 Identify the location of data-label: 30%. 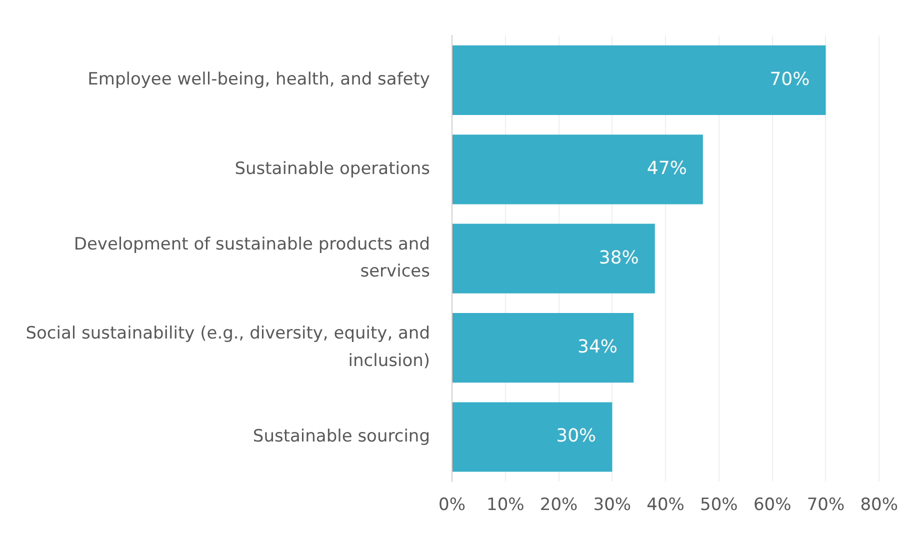
(576, 436).